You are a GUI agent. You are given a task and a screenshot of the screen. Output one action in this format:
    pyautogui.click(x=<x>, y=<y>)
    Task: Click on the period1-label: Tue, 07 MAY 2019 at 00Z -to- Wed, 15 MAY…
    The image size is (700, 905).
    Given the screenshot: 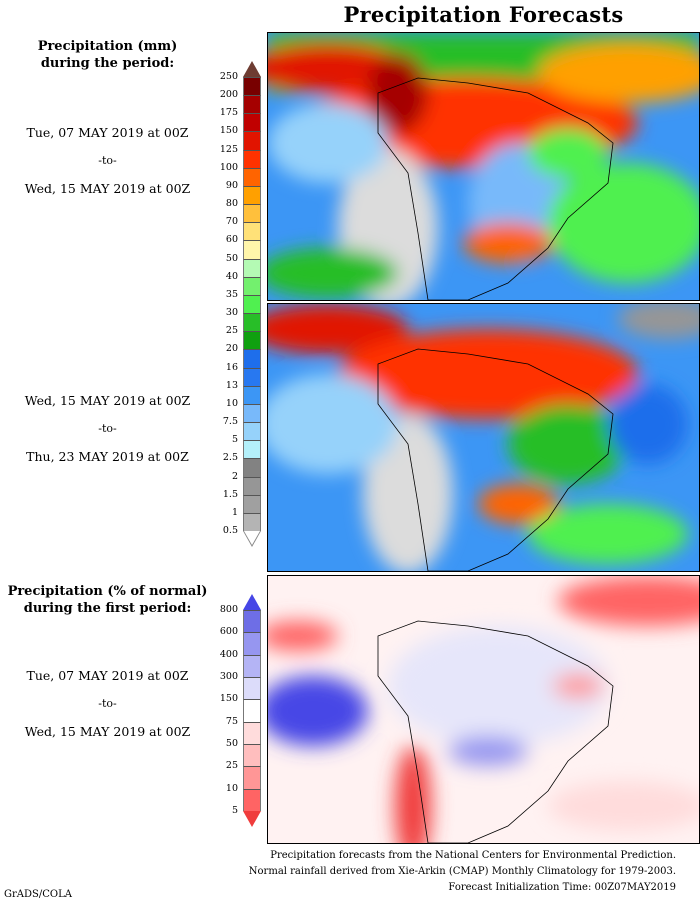 What is the action you would take?
    pyautogui.click(x=107, y=160)
    